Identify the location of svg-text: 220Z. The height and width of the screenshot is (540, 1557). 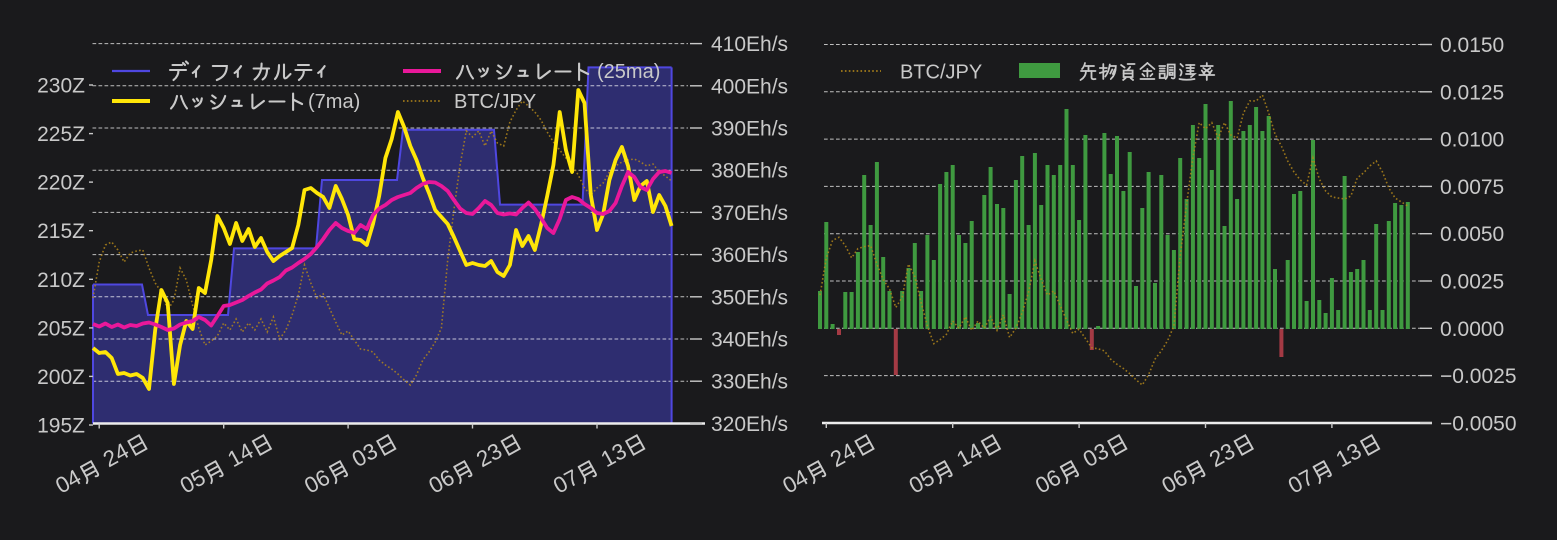
(61, 183).